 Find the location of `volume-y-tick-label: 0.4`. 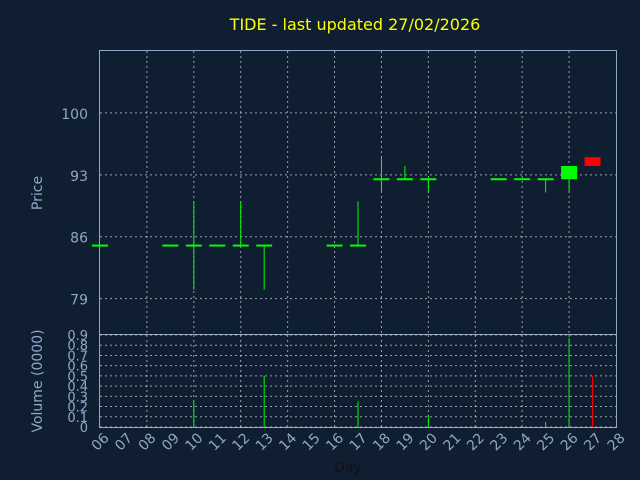

volume-y-tick-label: 0.4 is located at coordinates (77, 387).